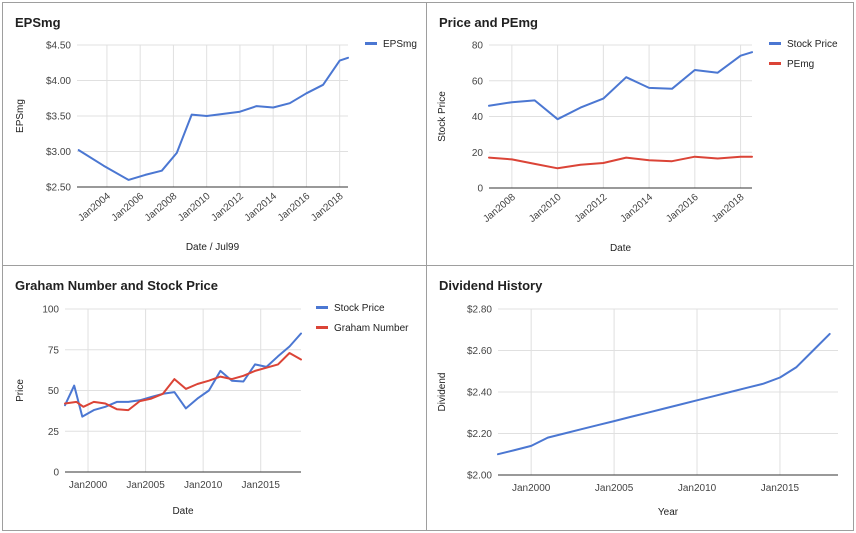  I want to click on chart-title: EPSmg, so click(38, 22).